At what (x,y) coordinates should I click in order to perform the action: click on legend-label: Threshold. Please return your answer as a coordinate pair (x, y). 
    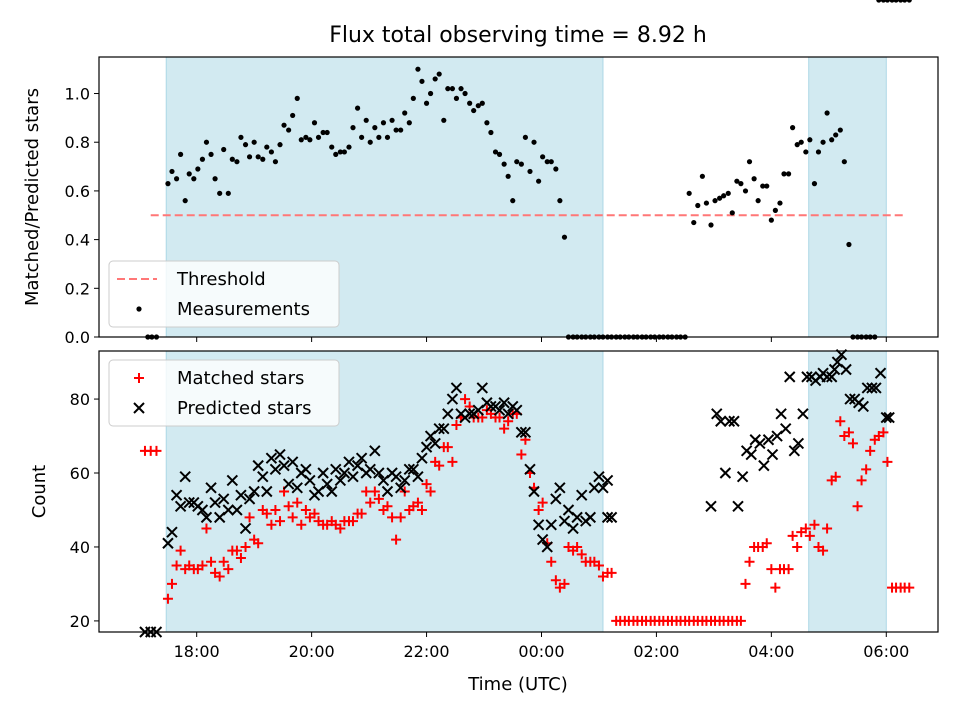
    Looking at the image, I should click on (221, 279).